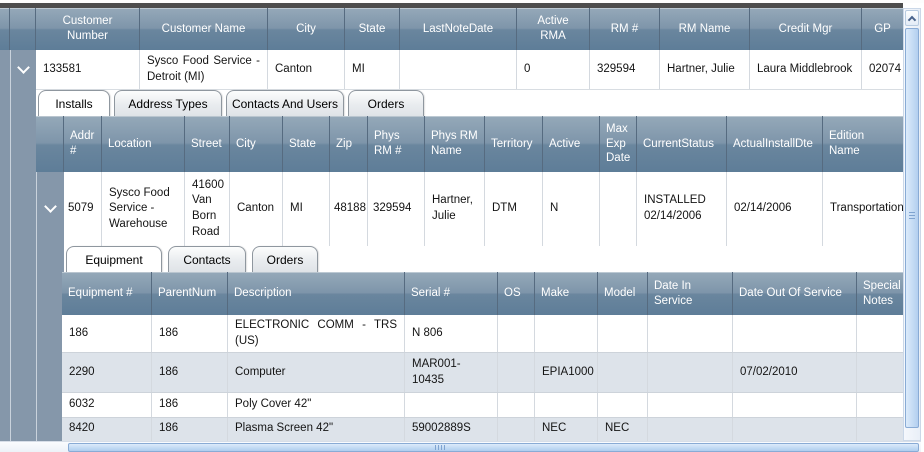 This screenshot has height=452, width=924. I want to click on column-header-equipment-num: Equipment #, so click(107, 293).